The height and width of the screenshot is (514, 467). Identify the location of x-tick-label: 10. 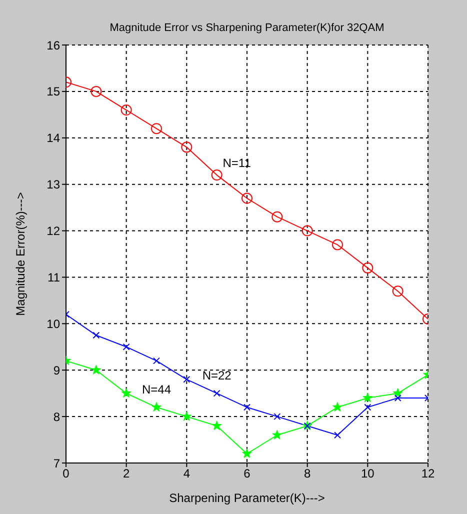
(367, 473).